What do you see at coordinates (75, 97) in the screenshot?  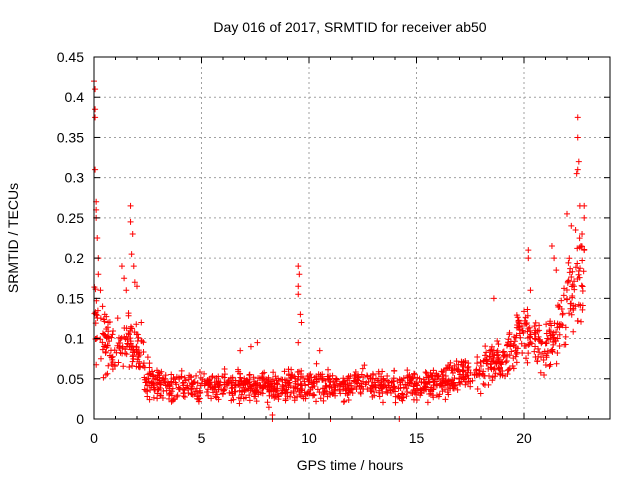 I see `y-tick-label: 0.4` at bounding box center [75, 97].